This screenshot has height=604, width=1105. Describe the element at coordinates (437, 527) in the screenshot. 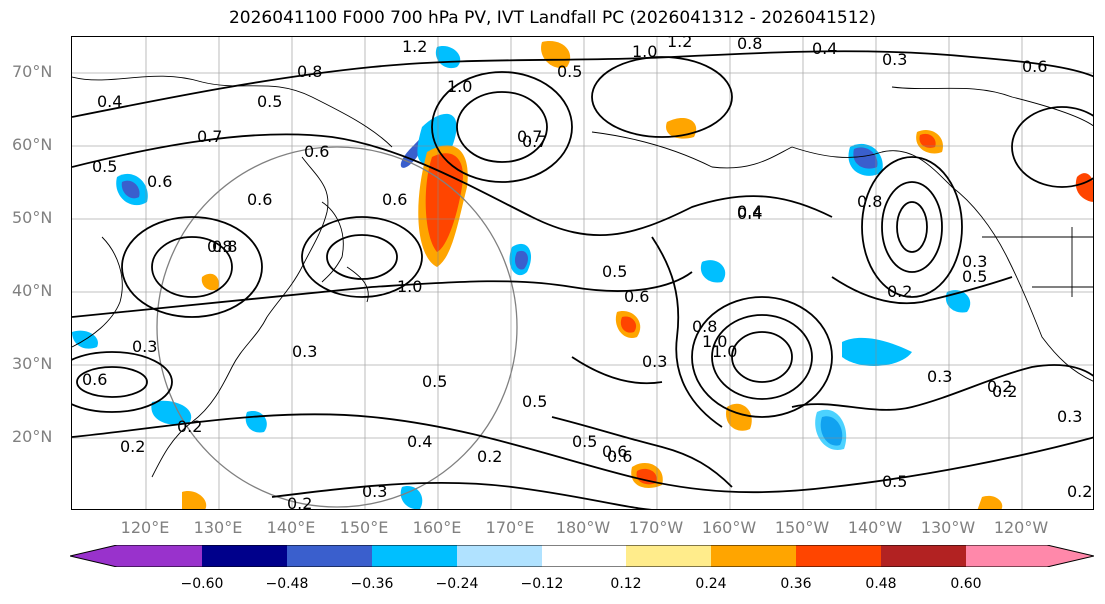

I see `lon-label: 160°E` at that location.